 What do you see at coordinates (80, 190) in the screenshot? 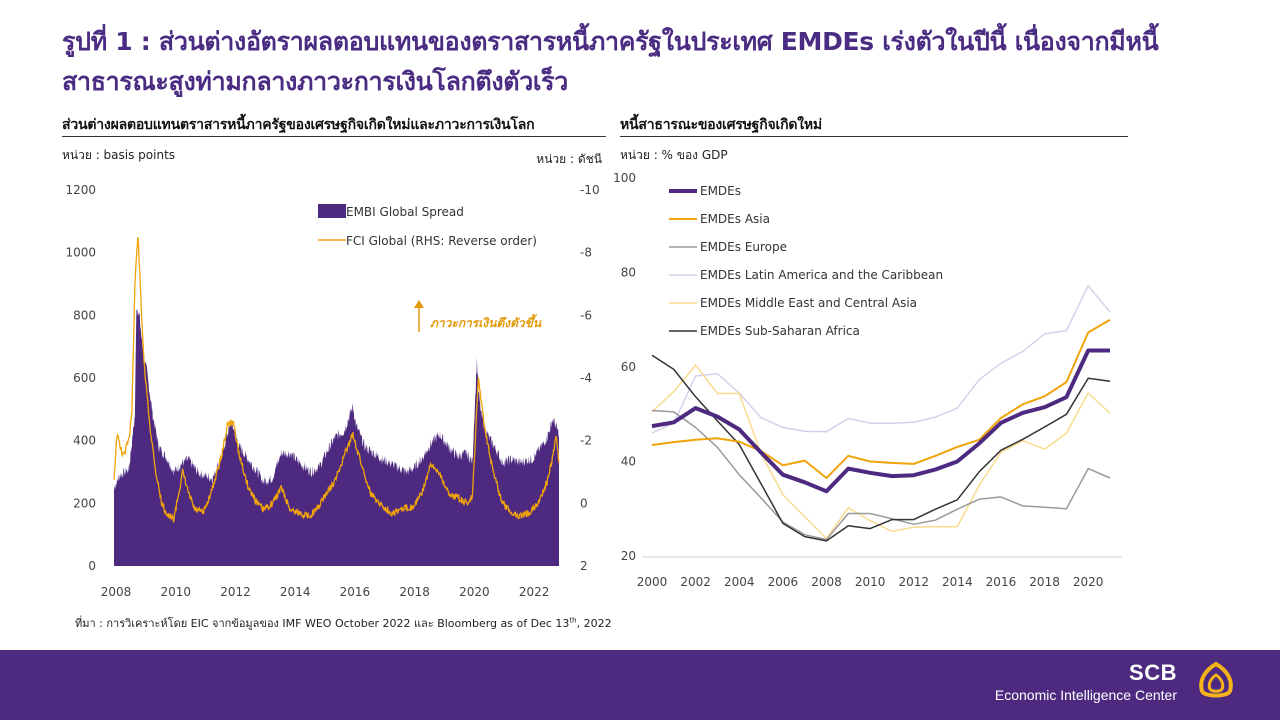
I see `left-y-tick: 1200` at bounding box center [80, 190].